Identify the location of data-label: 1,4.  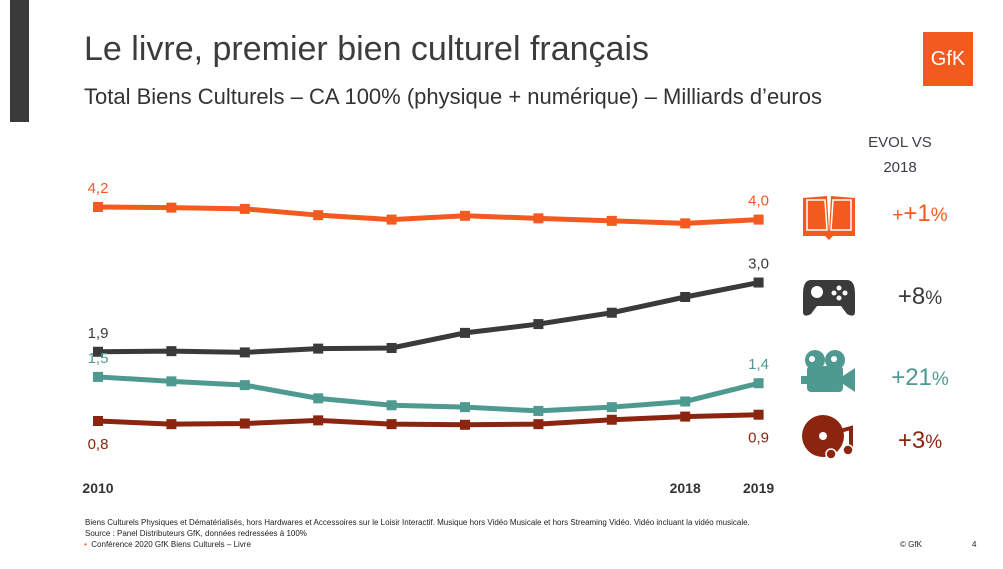
(758, 364).